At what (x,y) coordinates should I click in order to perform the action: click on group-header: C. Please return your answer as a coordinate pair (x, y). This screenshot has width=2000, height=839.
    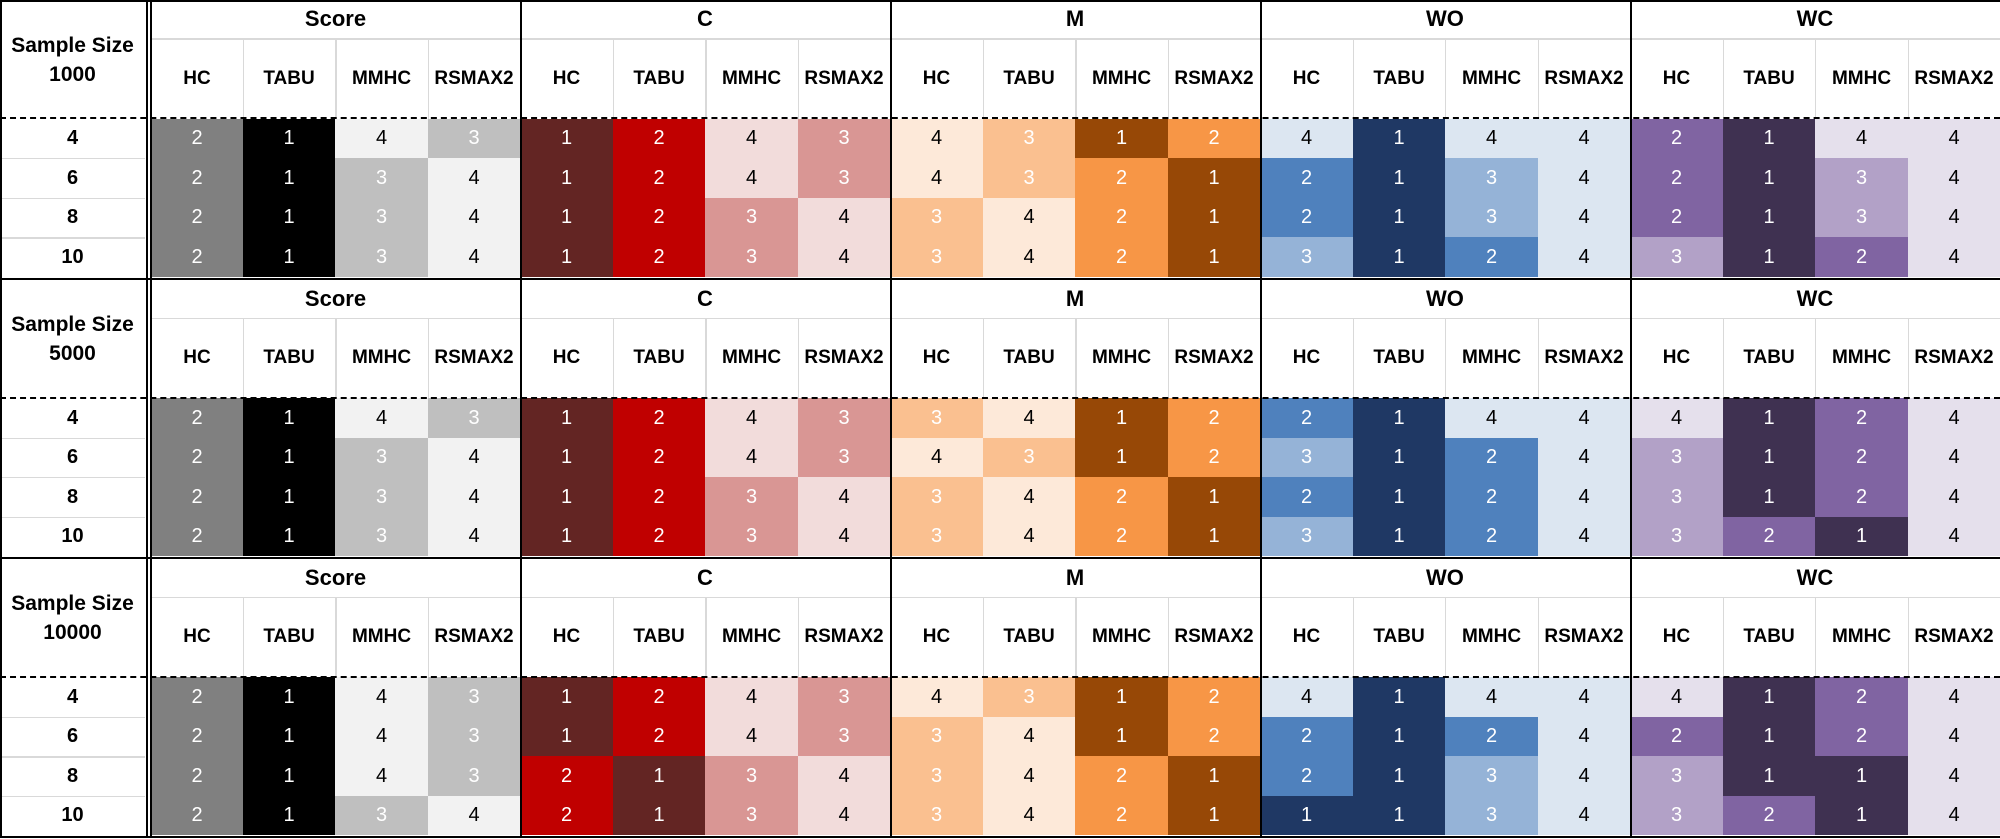
    Looking at the image, I should click on (705, 577).